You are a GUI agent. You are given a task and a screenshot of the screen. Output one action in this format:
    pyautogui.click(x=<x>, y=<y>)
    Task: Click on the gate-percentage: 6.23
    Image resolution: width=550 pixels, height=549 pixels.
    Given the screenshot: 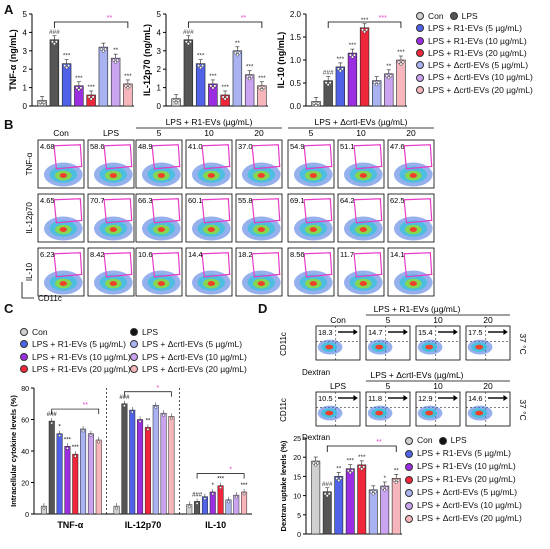 What is the action you would take?
    pyautogui.click(x=47, y=254)
    